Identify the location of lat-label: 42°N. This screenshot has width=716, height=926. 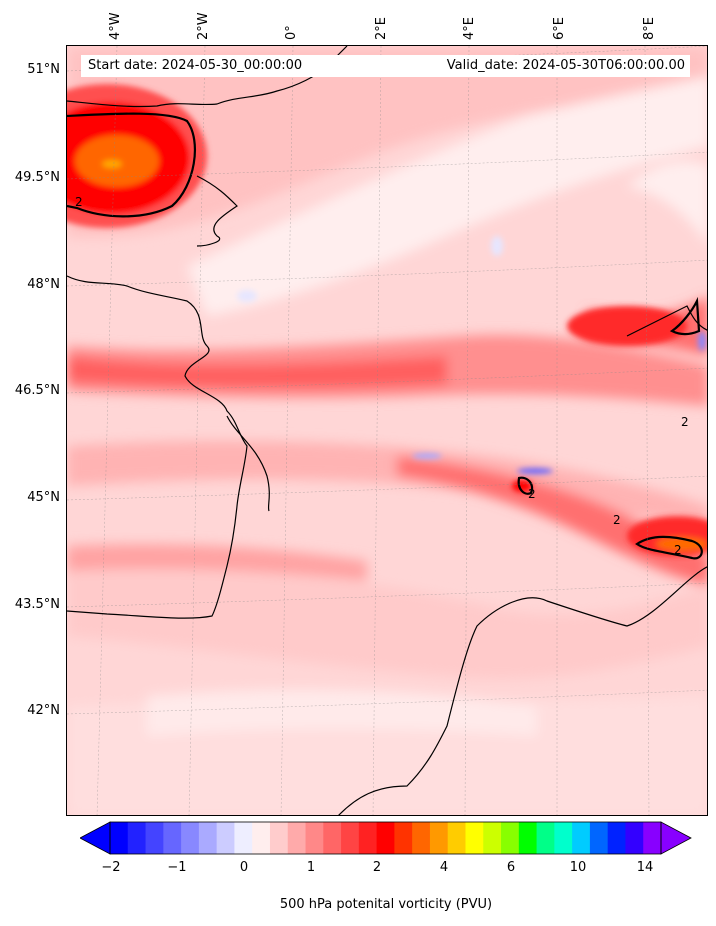
(43, 710).